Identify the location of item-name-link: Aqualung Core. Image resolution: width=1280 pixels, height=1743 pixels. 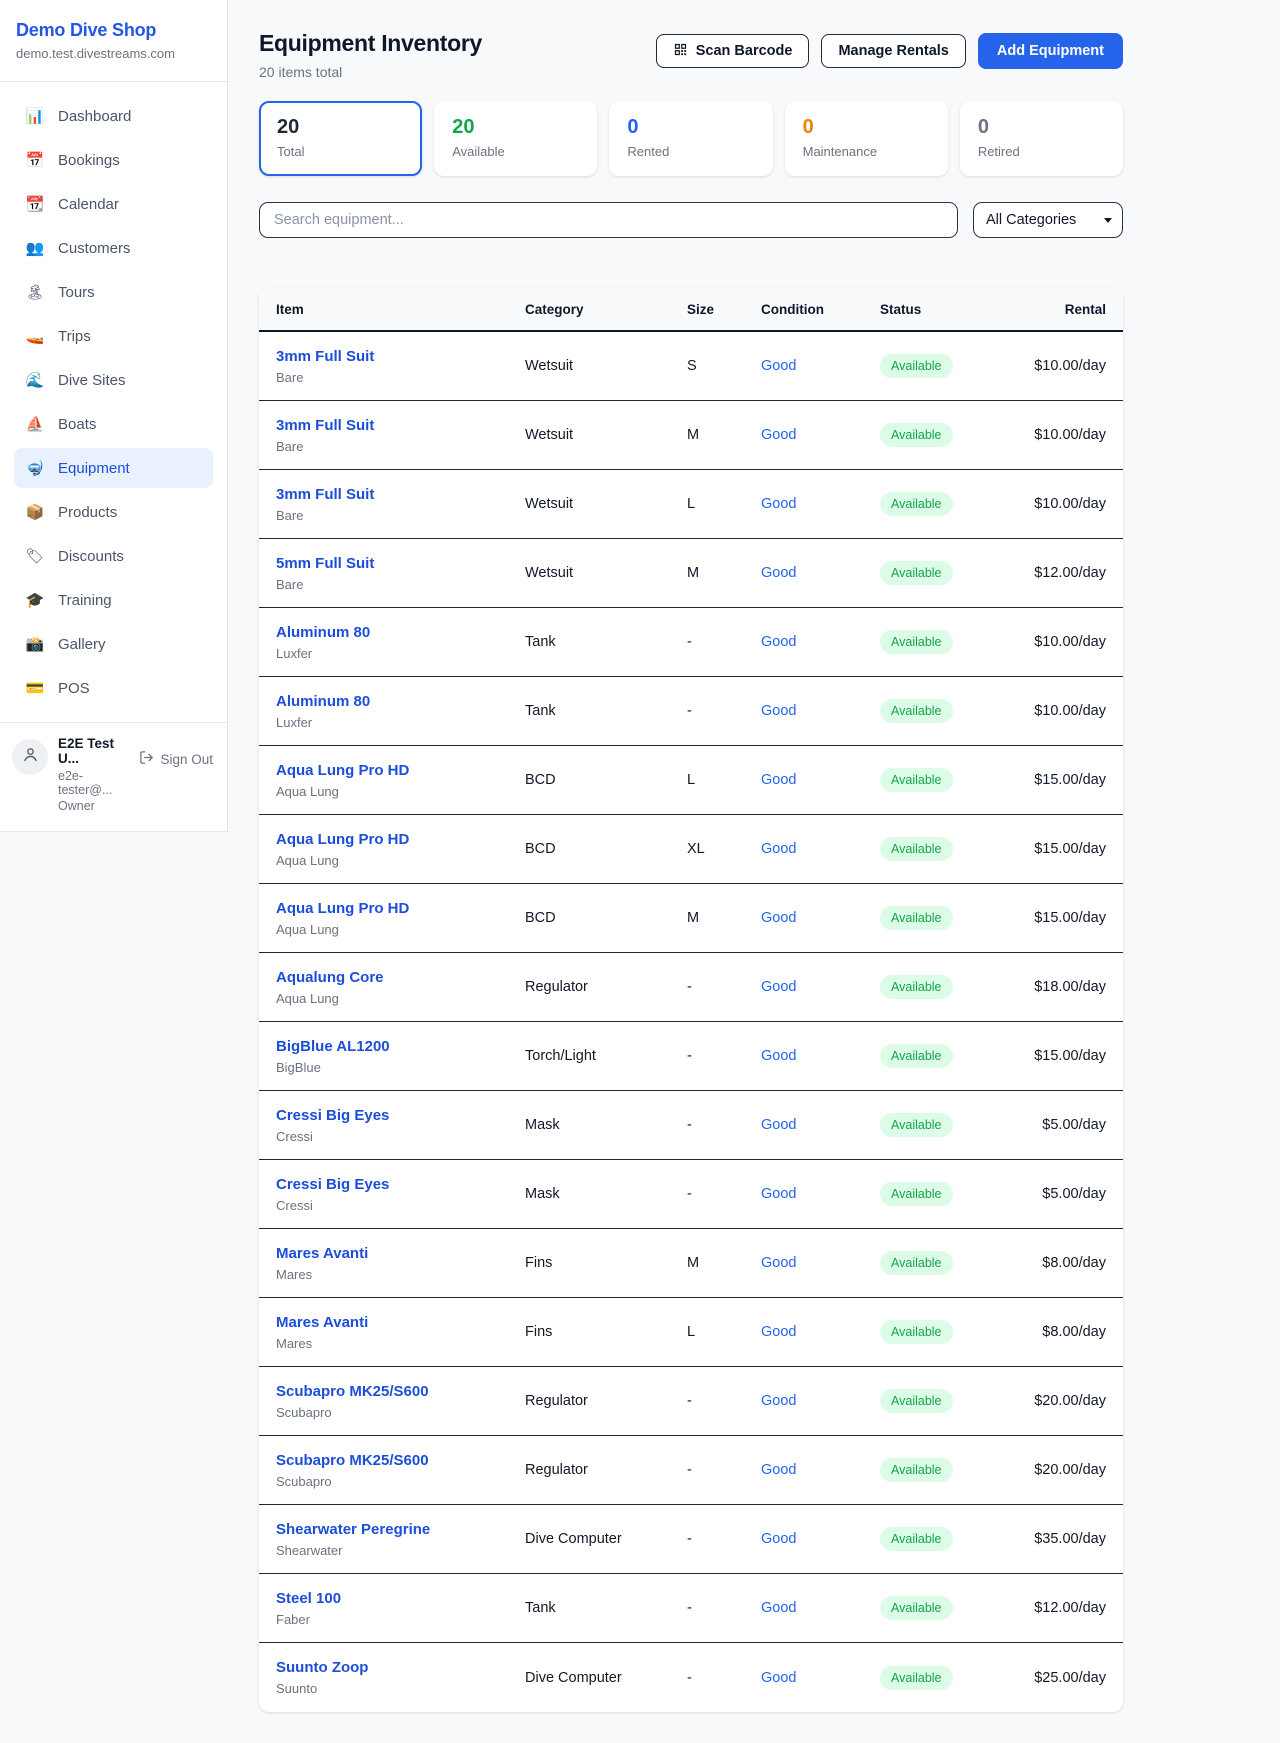
(330, 977).